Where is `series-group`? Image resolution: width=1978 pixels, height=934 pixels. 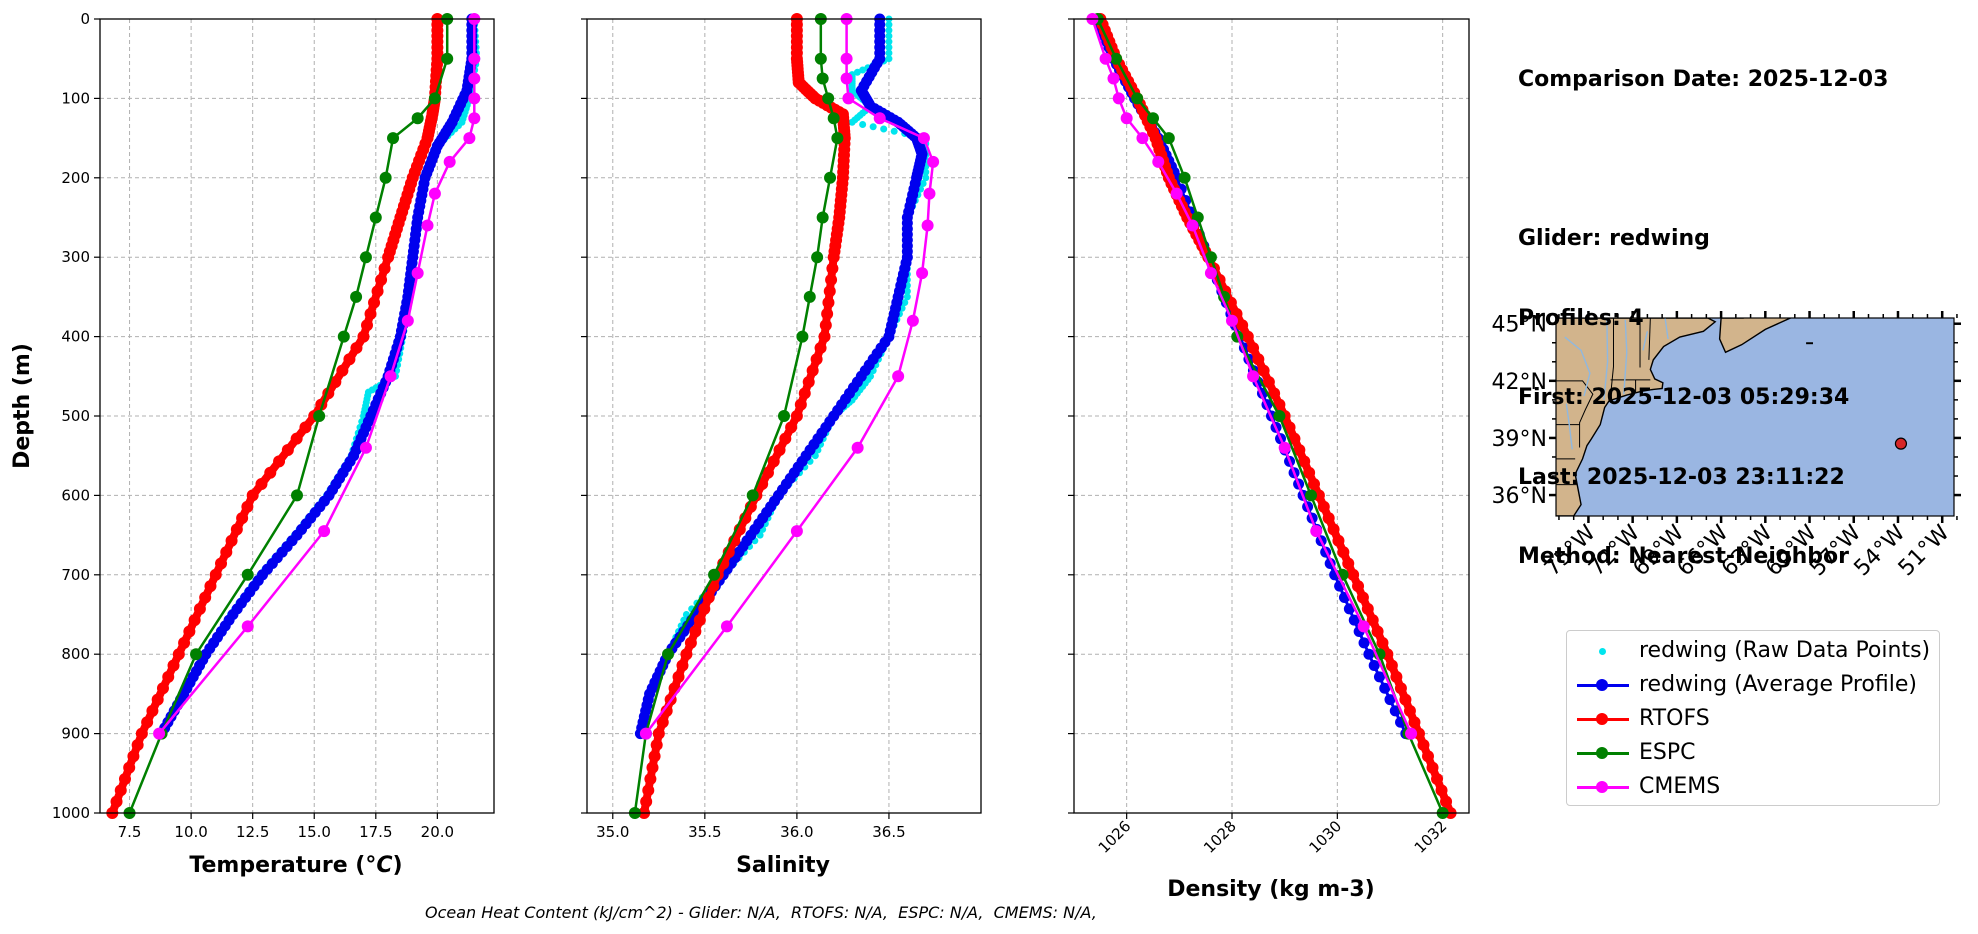
series-group is located at coordinates (784, 416).